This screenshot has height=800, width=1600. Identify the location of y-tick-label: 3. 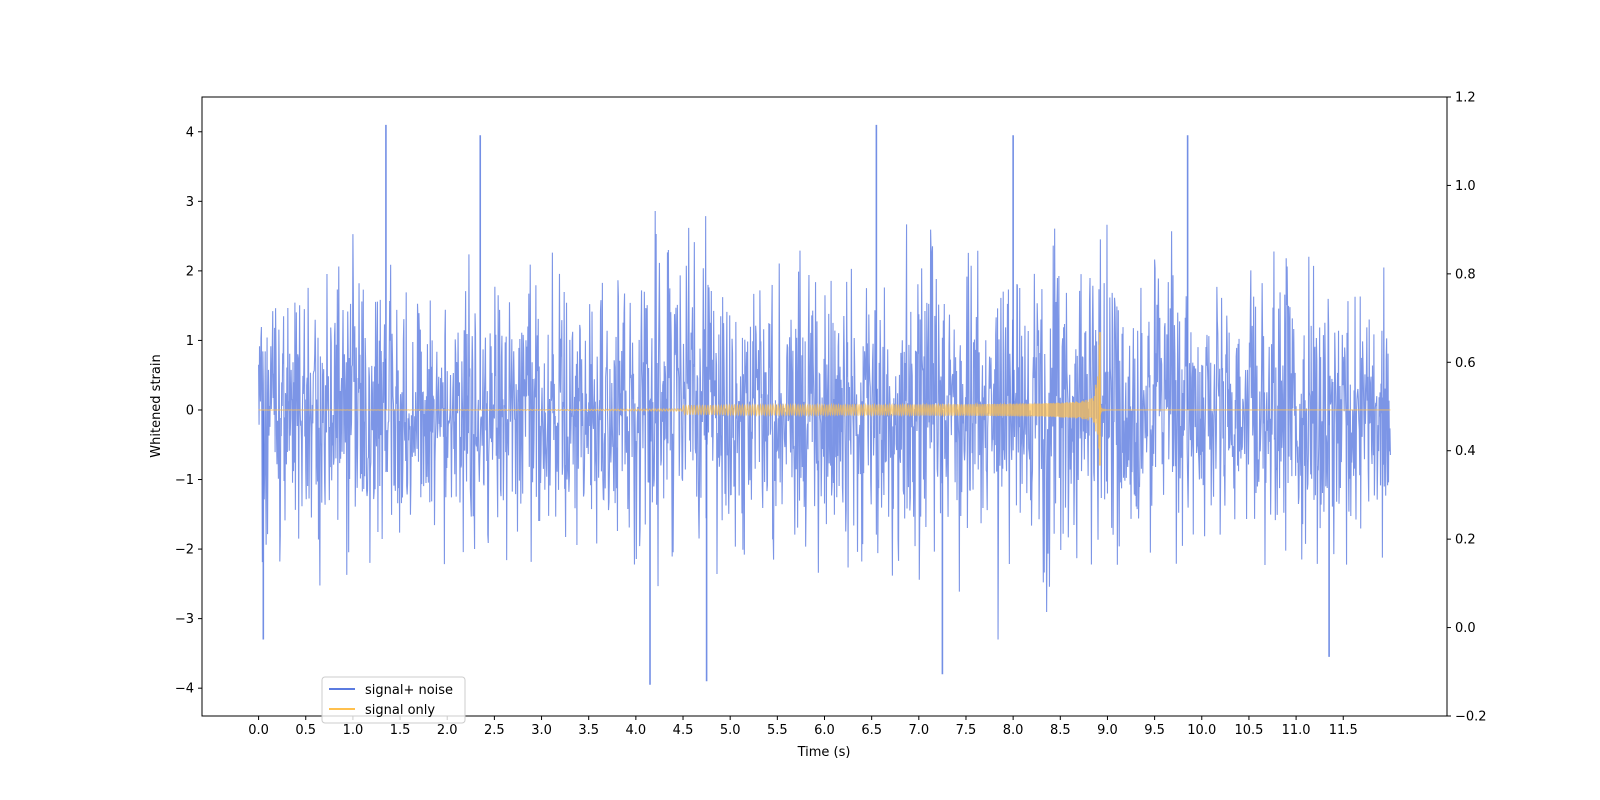
(190, 202).